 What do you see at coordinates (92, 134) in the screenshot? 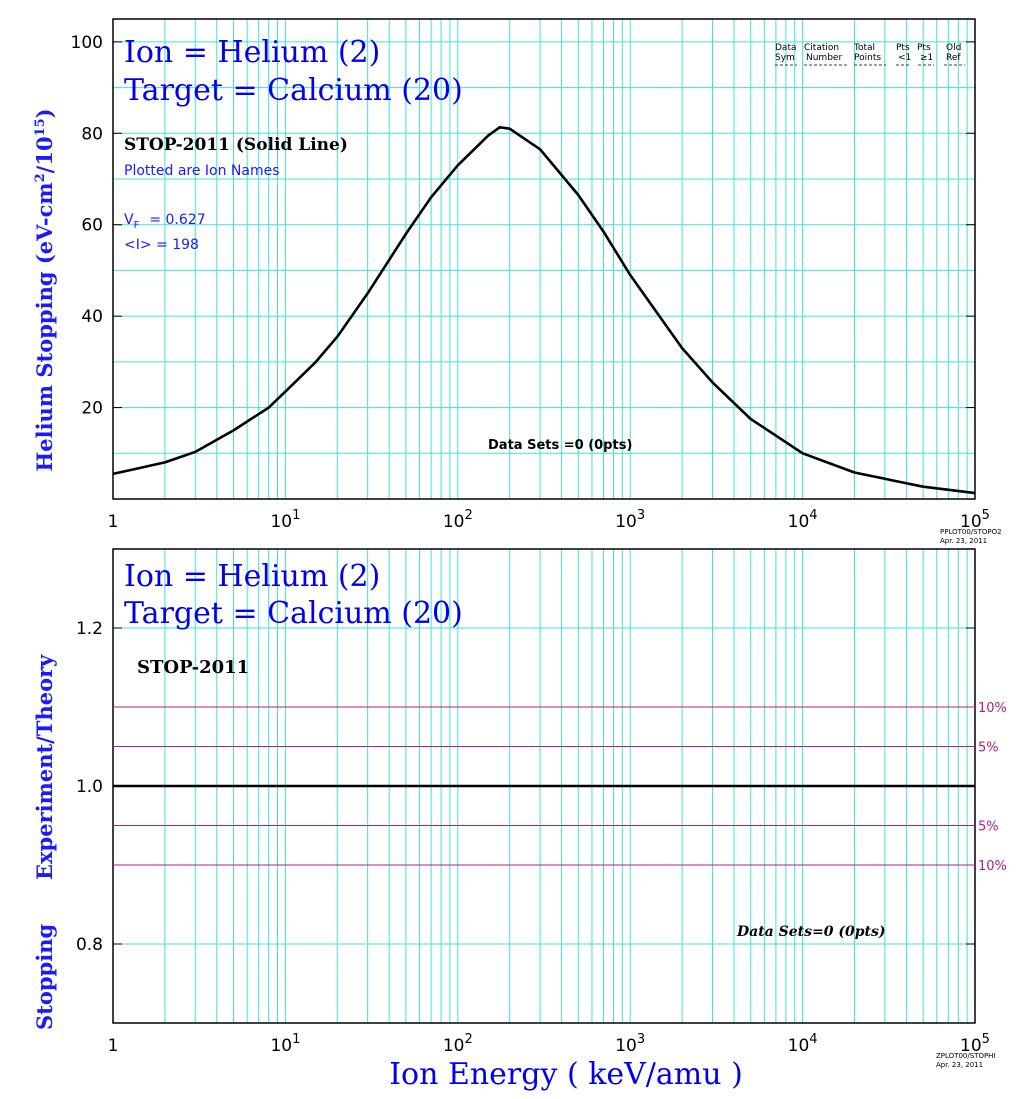
I see `top-y-tick-label-3: 80` at bounding box center [92, 134].